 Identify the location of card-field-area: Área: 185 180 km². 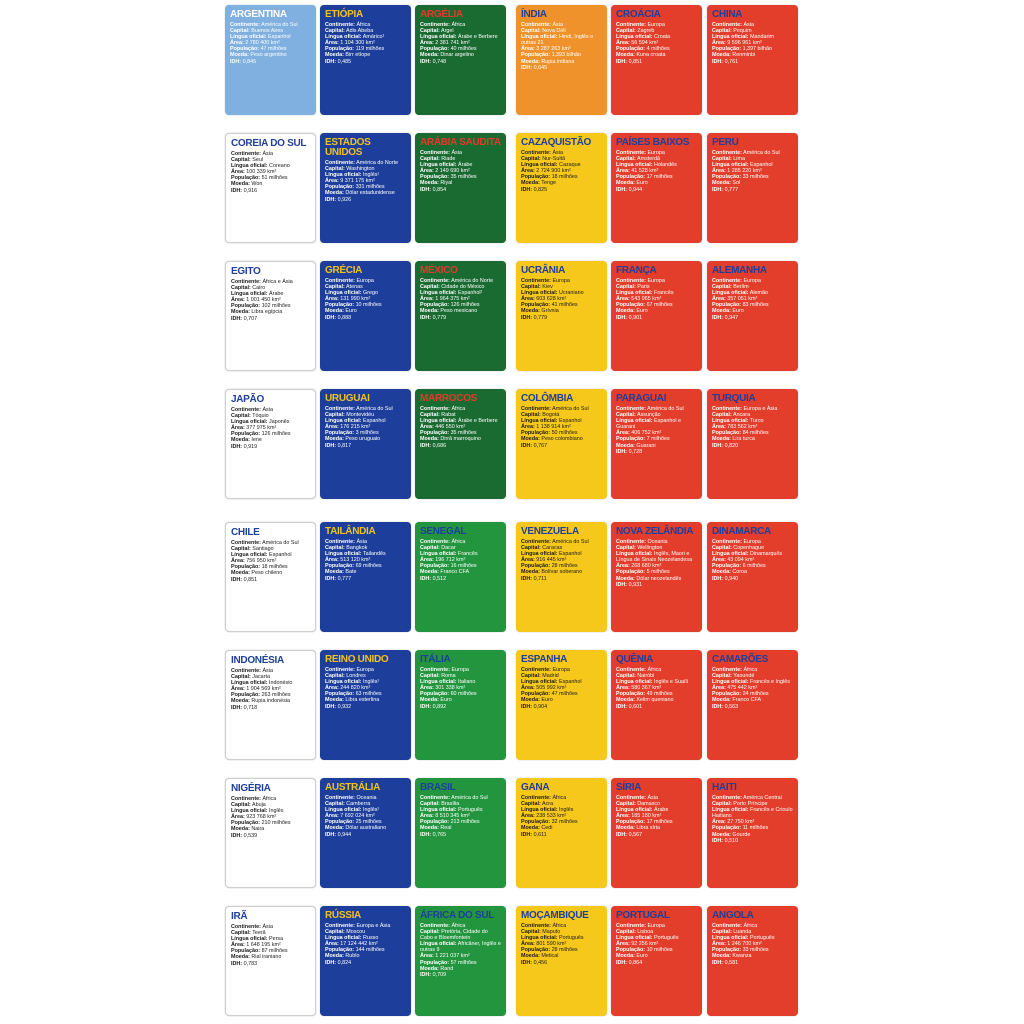
(657, 816).